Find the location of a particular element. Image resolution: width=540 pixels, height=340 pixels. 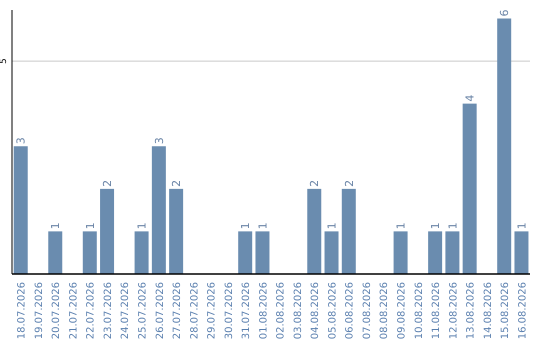

x-tick-label: 26.07.2026 is located at coordinates (160, 311).